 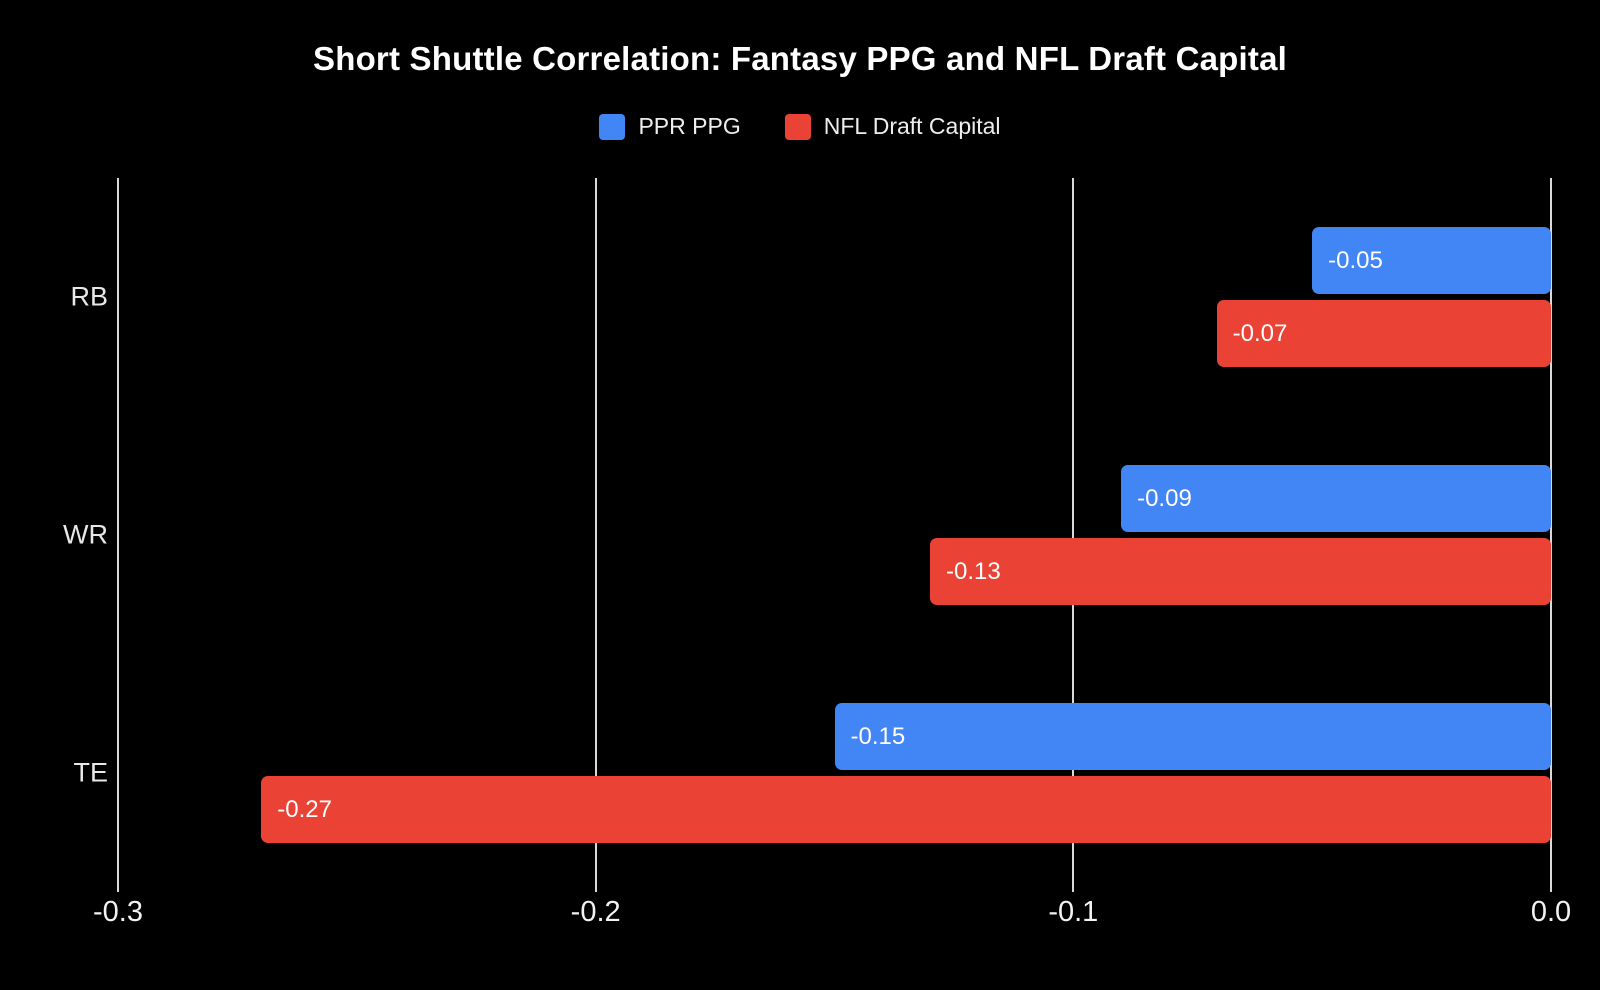 I want to click on legend-label-nfl-draft-capital: NFL Draft Capital, so click(x=912, y=126).